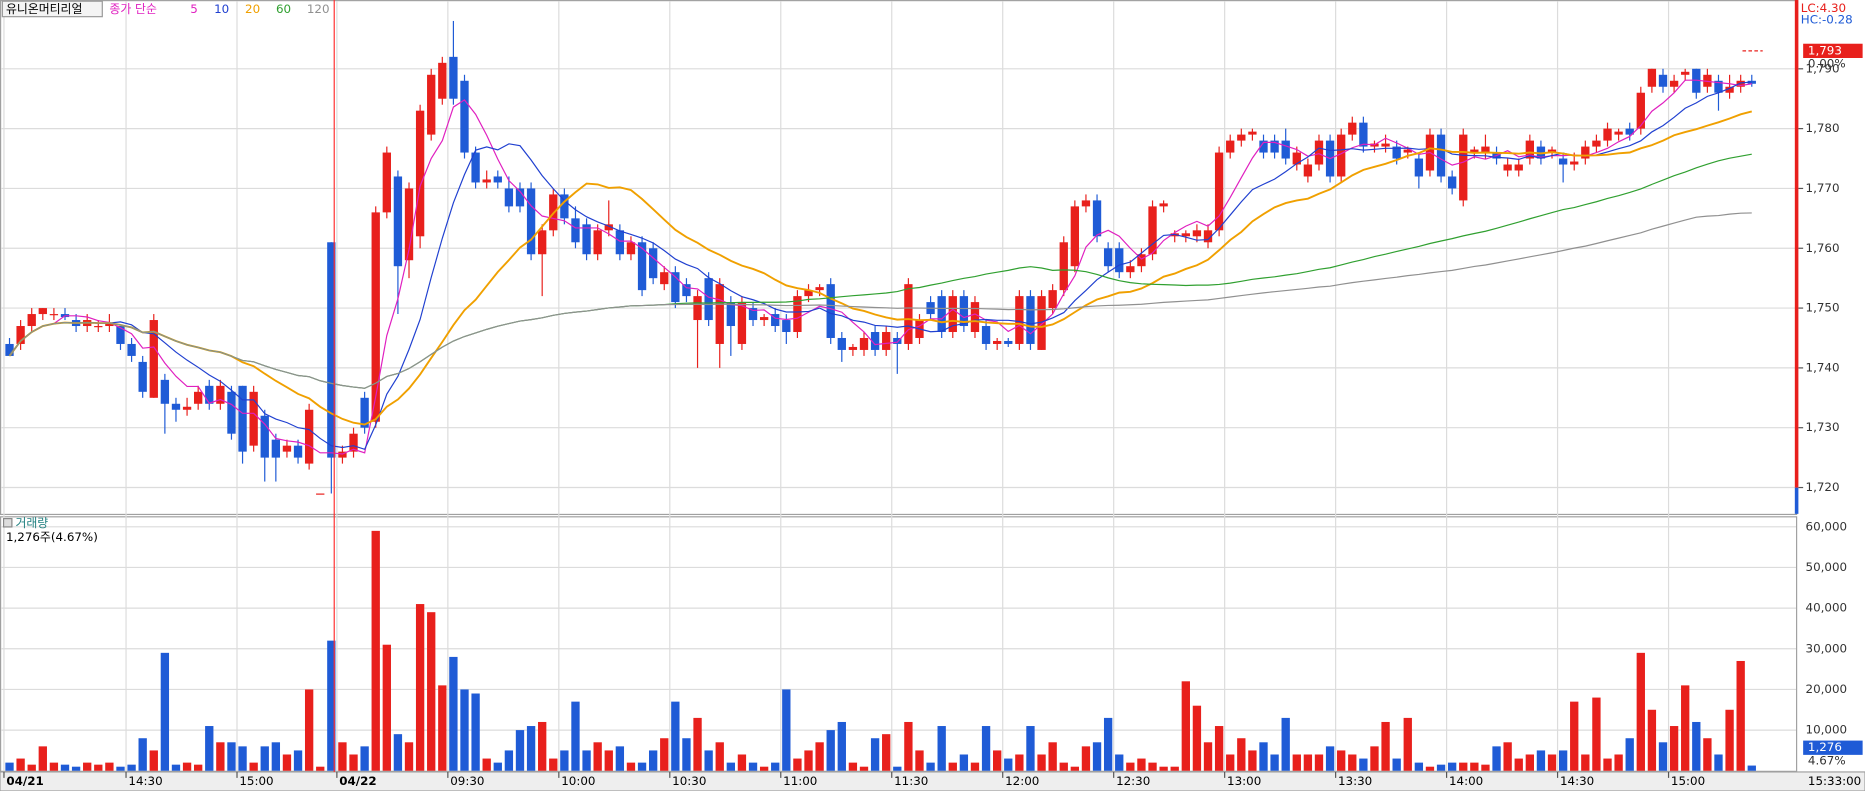 This screenshot has height=791, width=1865. I want to click on current-time: 15:33:00, so click(1834, 781).